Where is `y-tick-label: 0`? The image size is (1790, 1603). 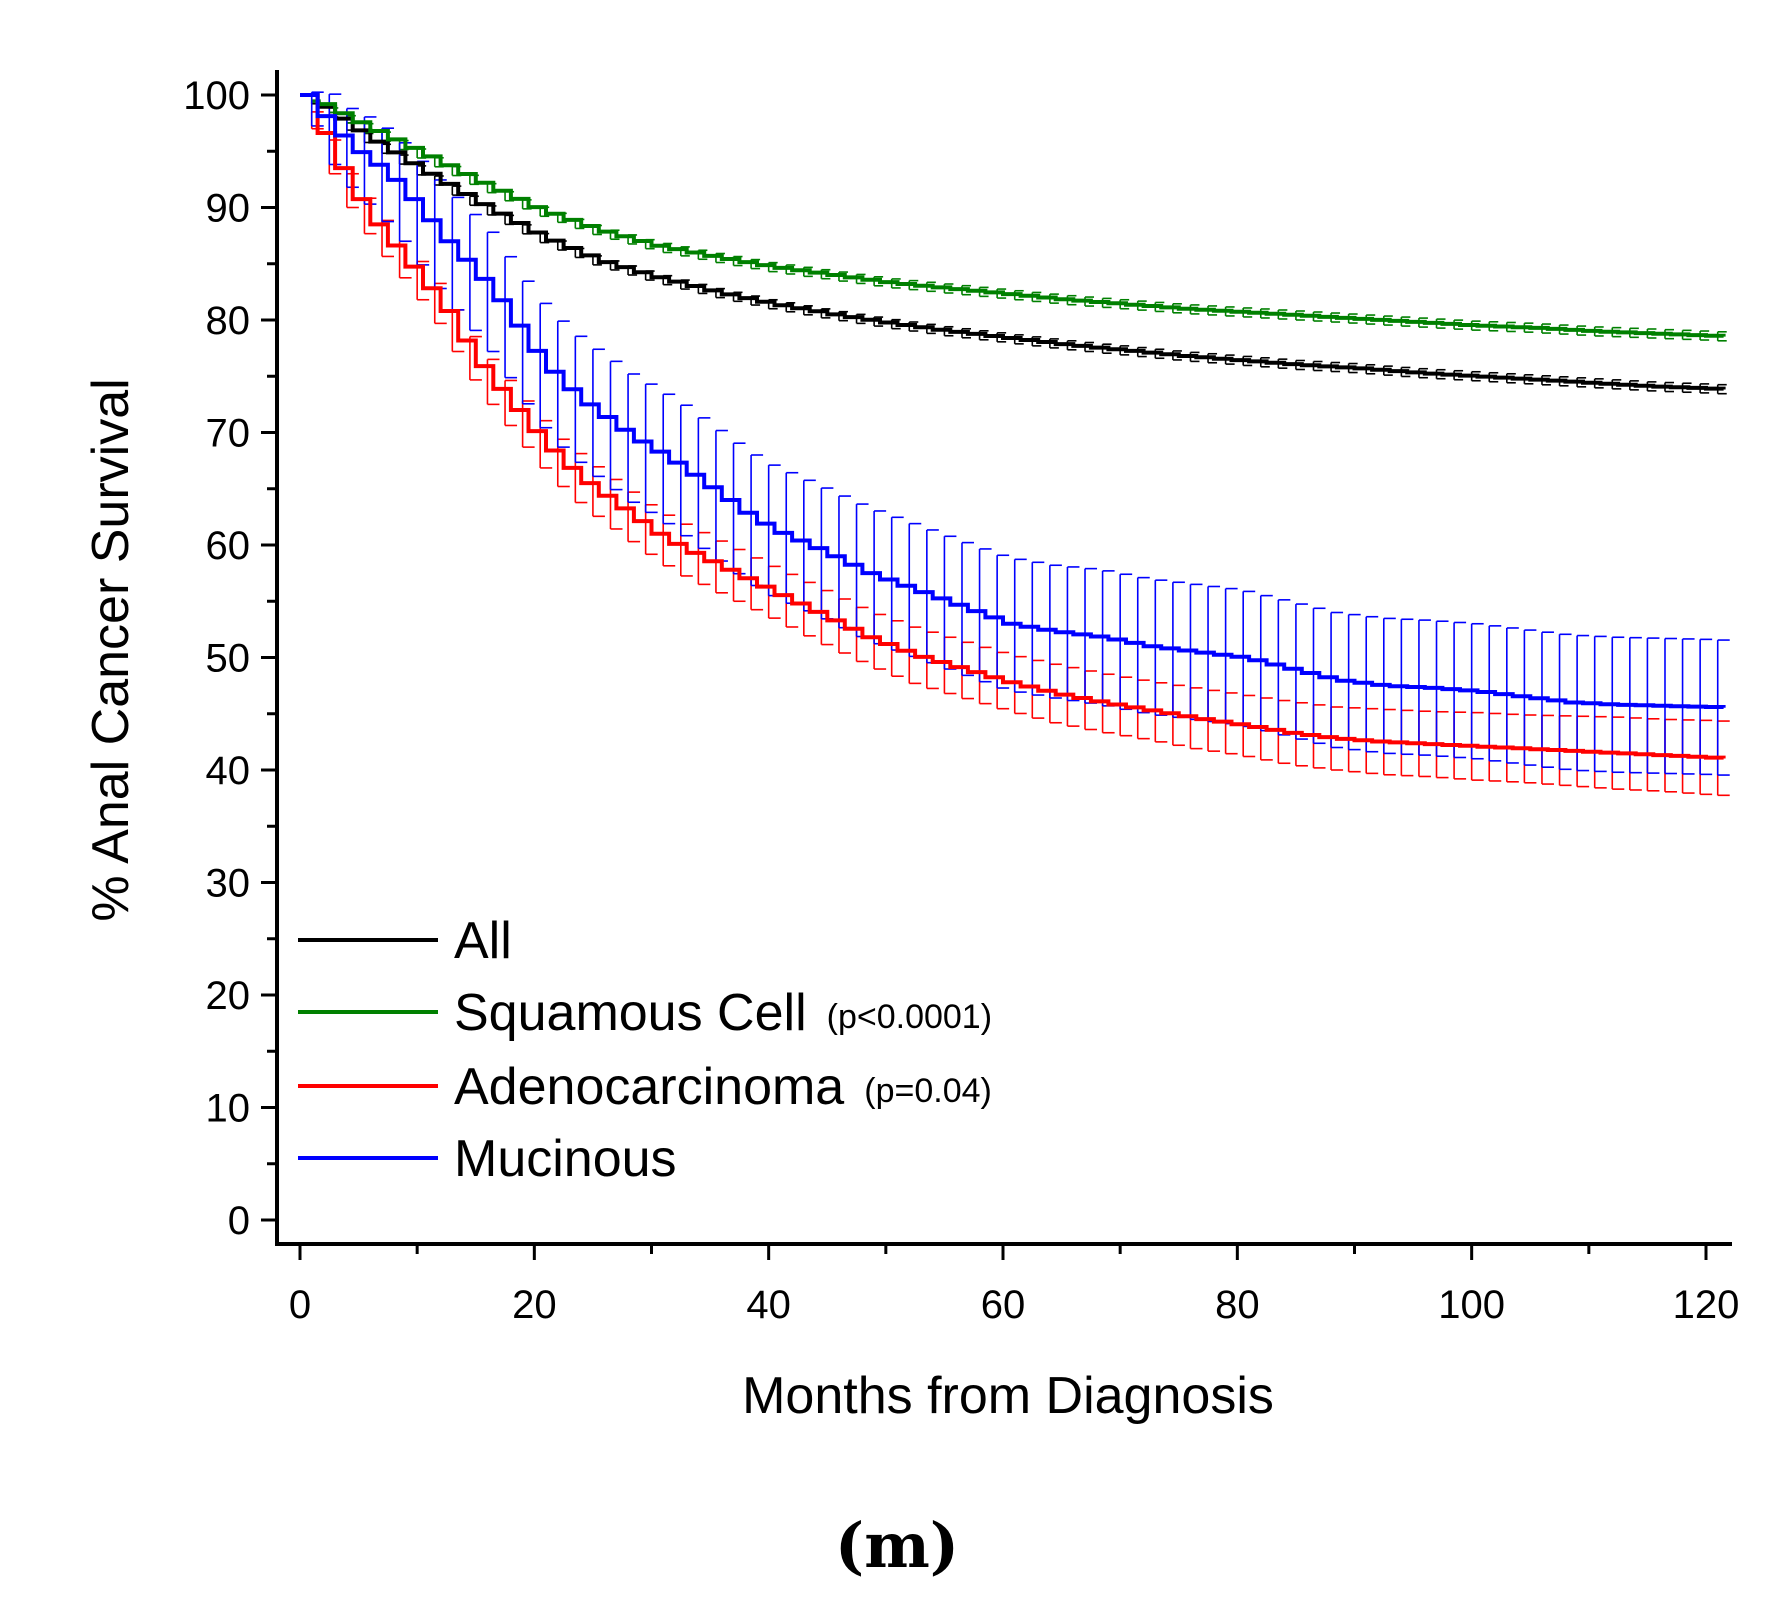
y-tick-label: 0 is located at coordinates (239, 1221).